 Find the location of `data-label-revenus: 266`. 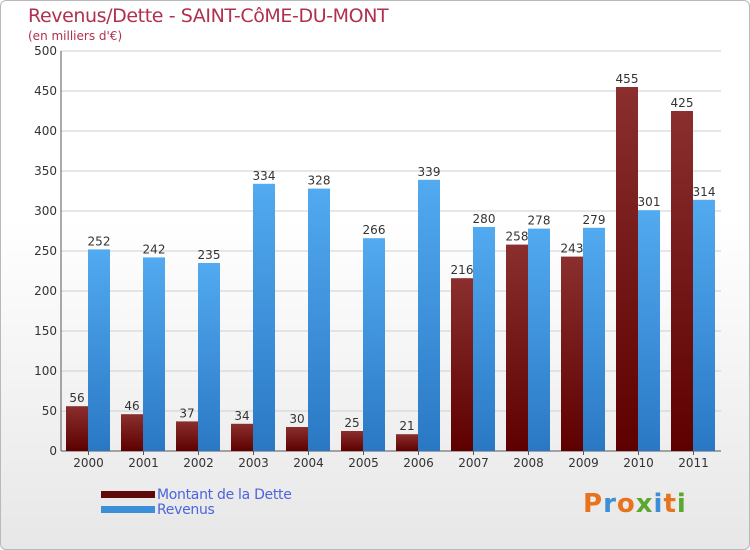

data-label-revenus: 266 is located at coordinates (374, 230).